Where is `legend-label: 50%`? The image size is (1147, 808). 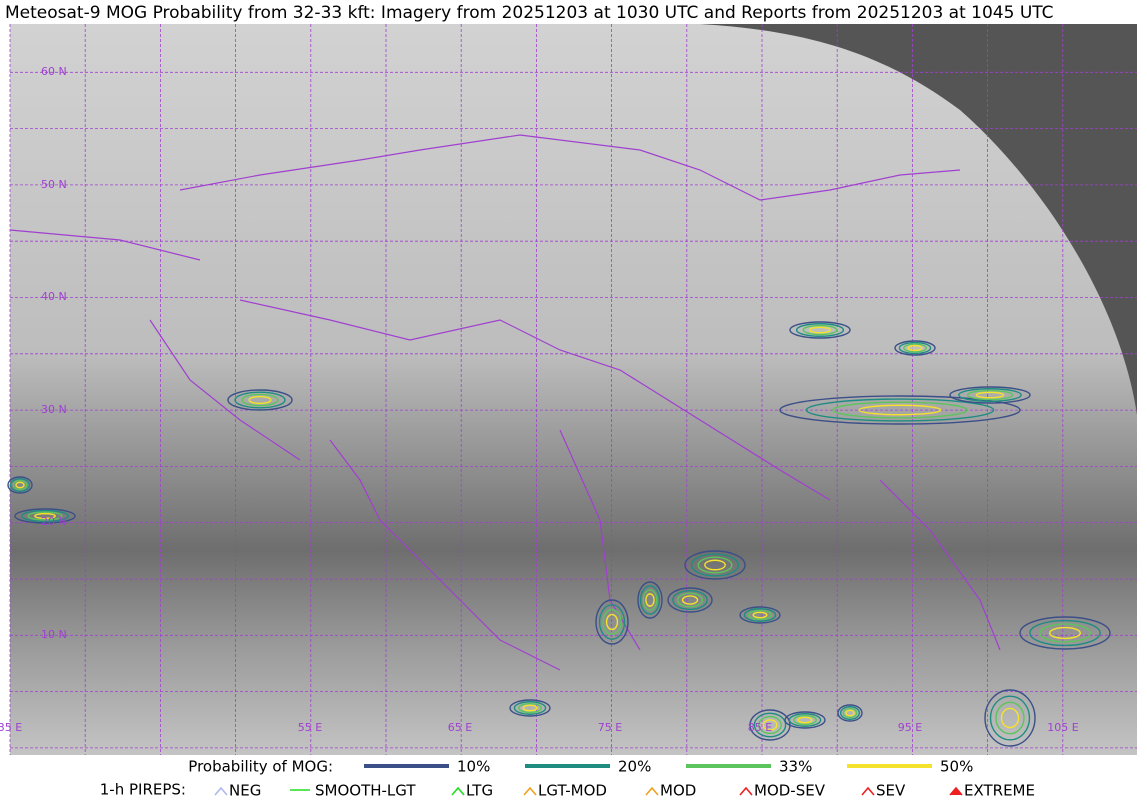 legend-label: 50% is located at coordinates (956, 767).